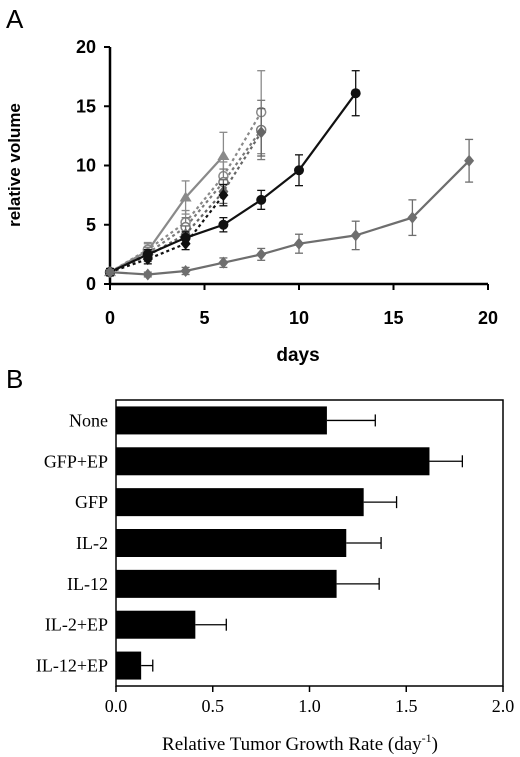 This screenshot has height=757, width=520. I want to click on category-label: IL-2, so click(92, 543).